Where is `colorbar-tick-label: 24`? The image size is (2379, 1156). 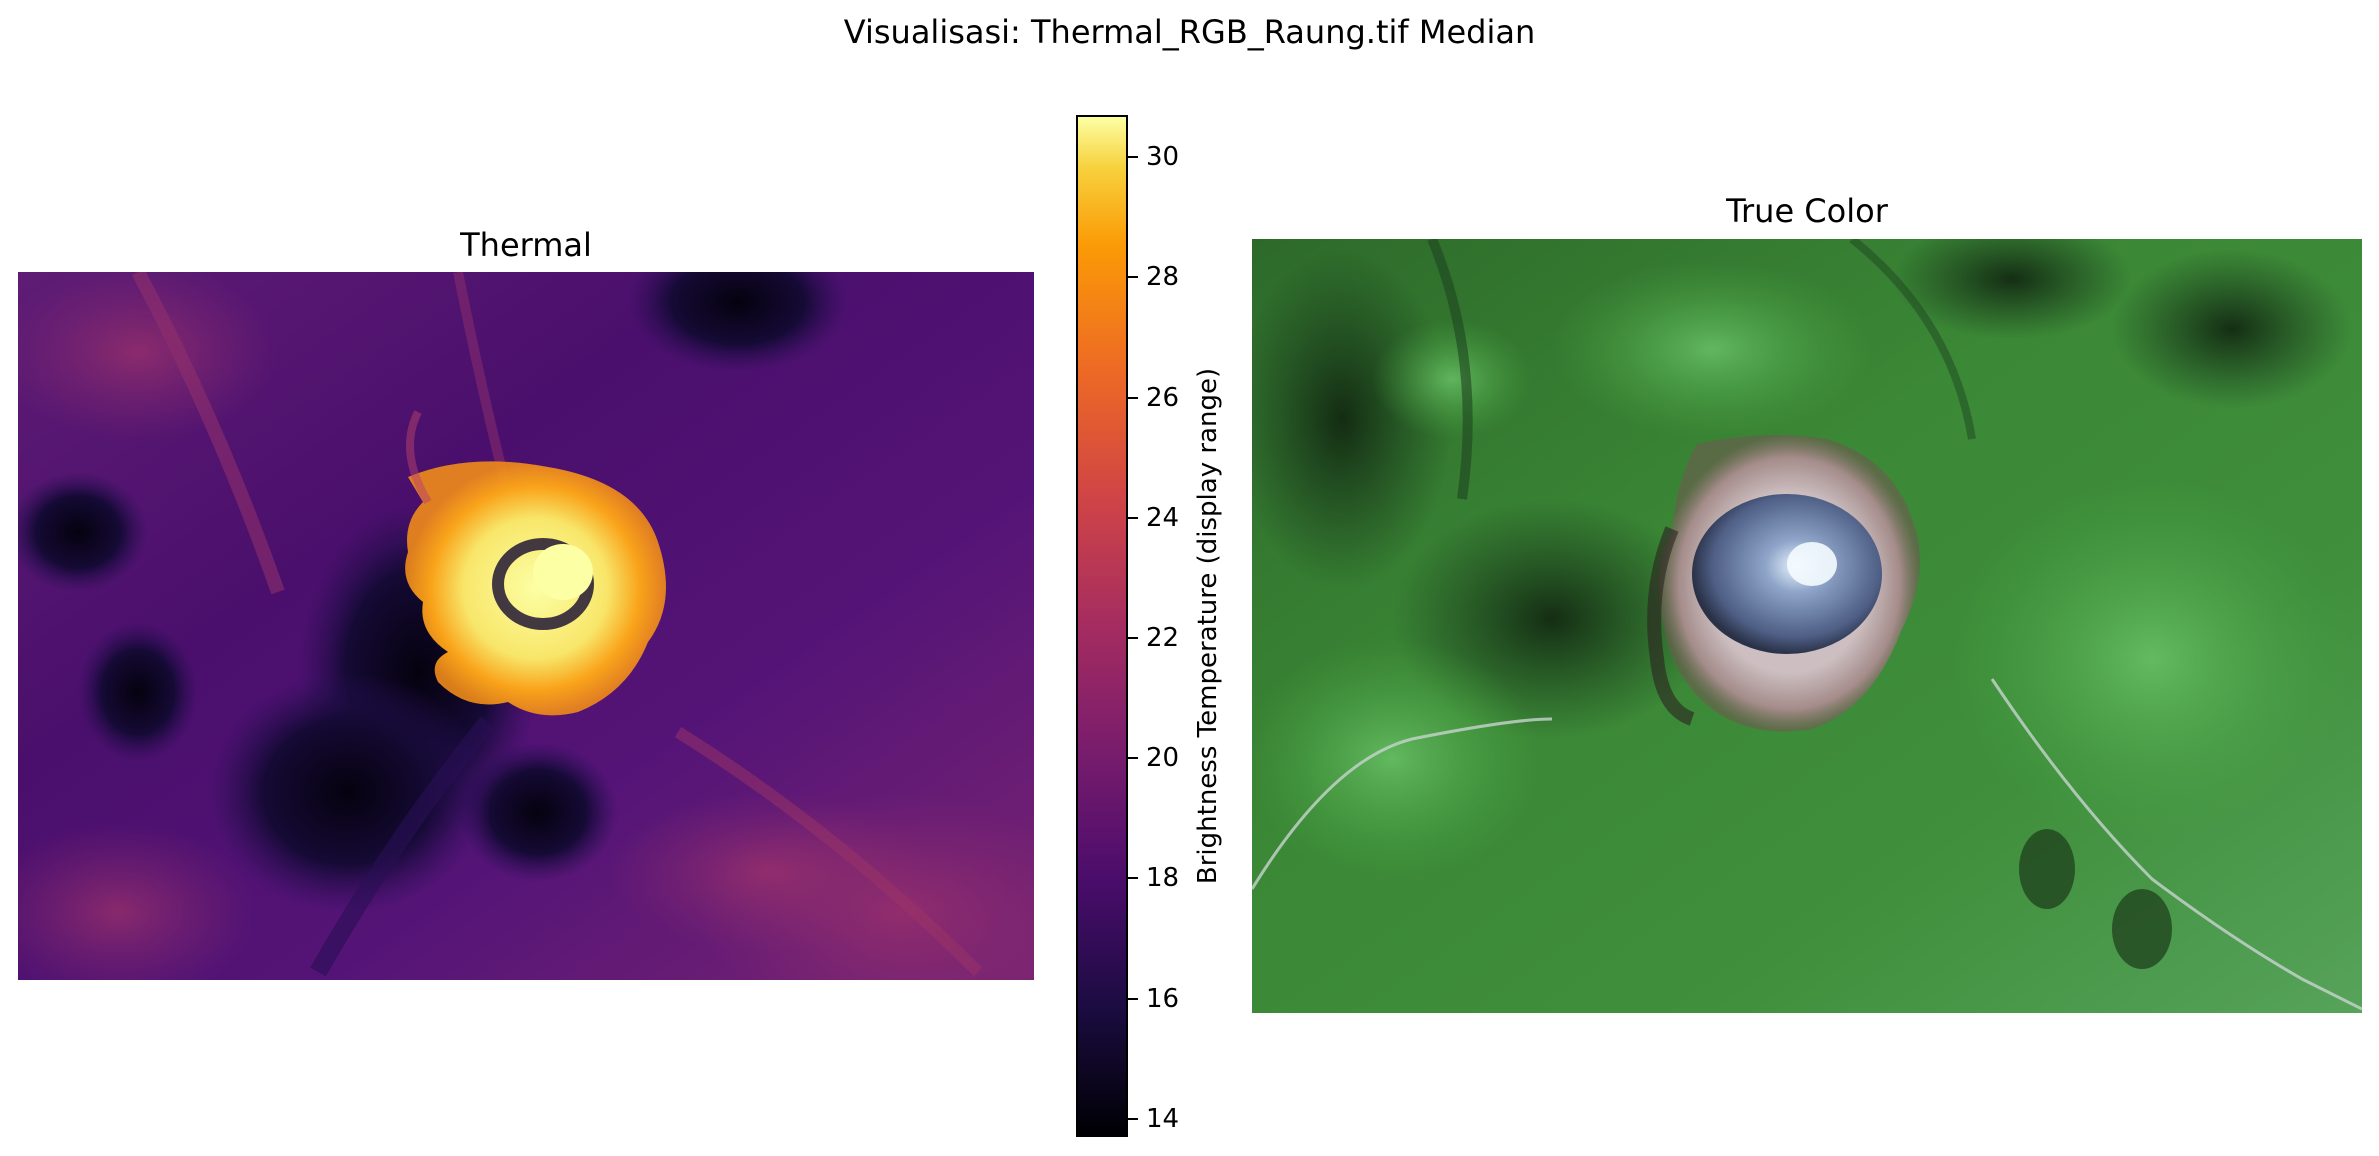
colorbar-tick-label: 24 is located at coordinates (1163, 517).